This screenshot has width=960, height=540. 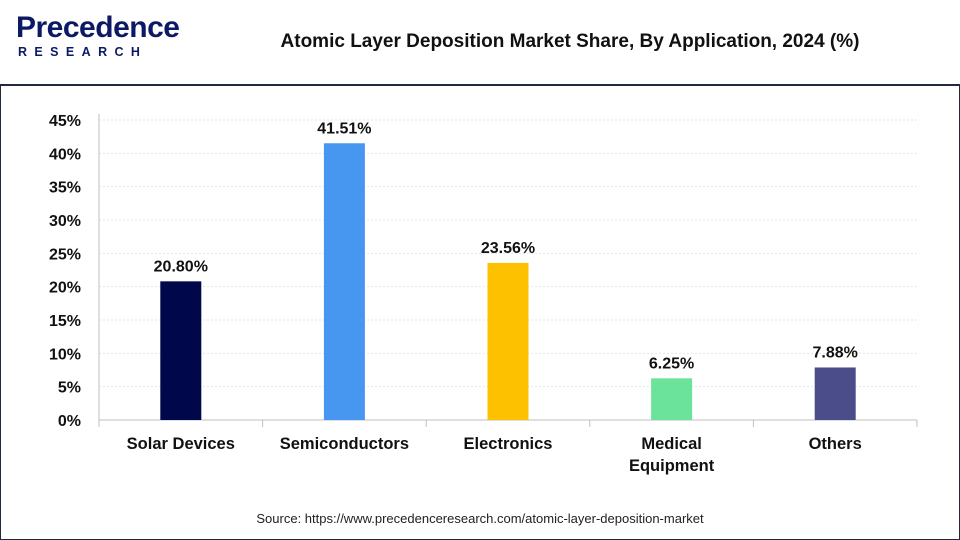 What do you see at coordinates (69, 421) in the screenshot?
I see `y-tick-label: 0%` at bounding box center [69, 421].